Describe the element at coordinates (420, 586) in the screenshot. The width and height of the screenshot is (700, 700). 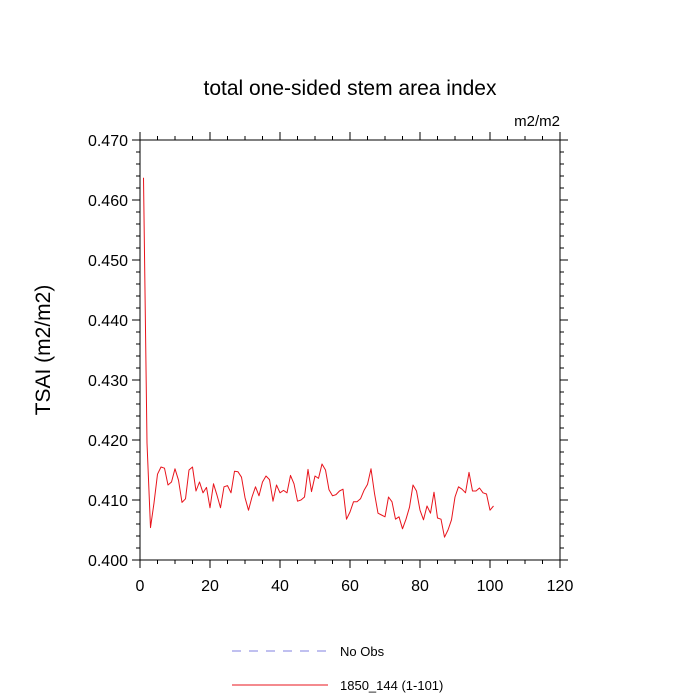
I see `x-tick-label: 80` at that location.